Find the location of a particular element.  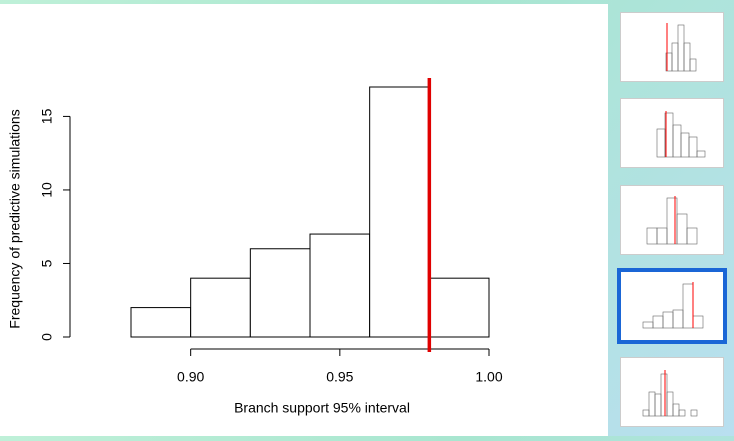

y-tick-label: 15 is located at coordinates (47, 116).